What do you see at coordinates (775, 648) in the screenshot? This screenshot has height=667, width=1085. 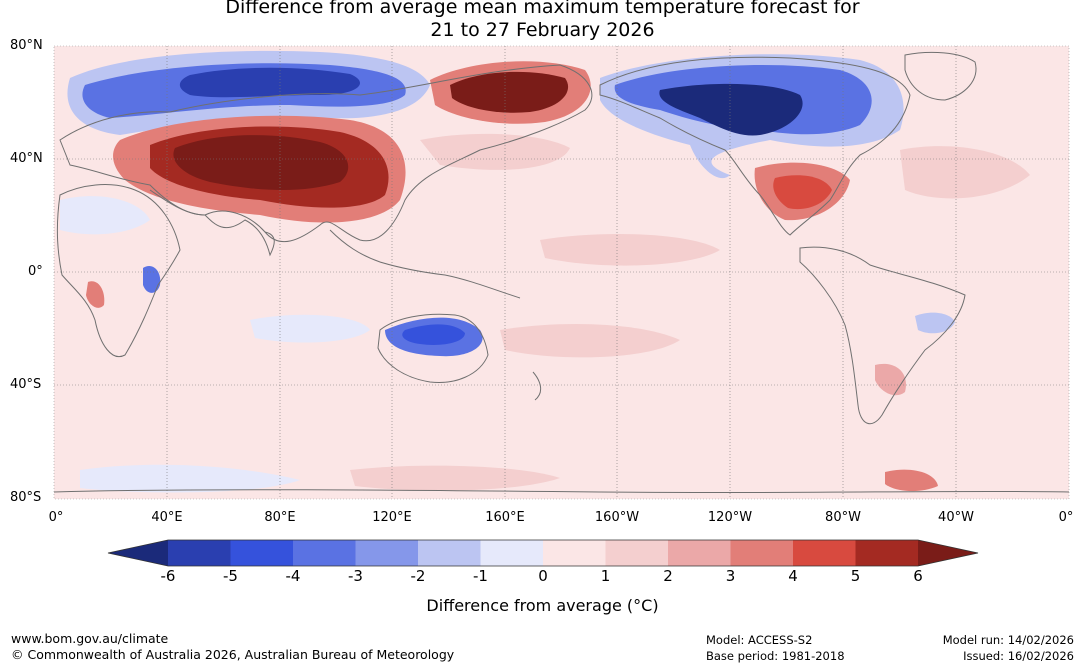 I see `footer-model-info: Model: ACCESS-S2 Base period: 1981-2018` at bounding box center [775, 648].